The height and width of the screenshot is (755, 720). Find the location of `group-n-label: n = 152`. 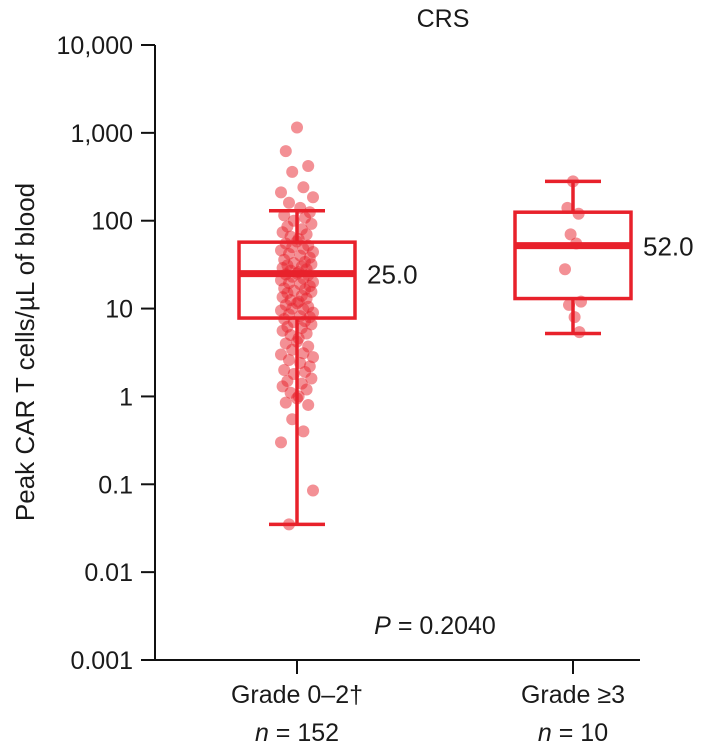

group-n-label: n = 152 is located at coordinates (297, 733).